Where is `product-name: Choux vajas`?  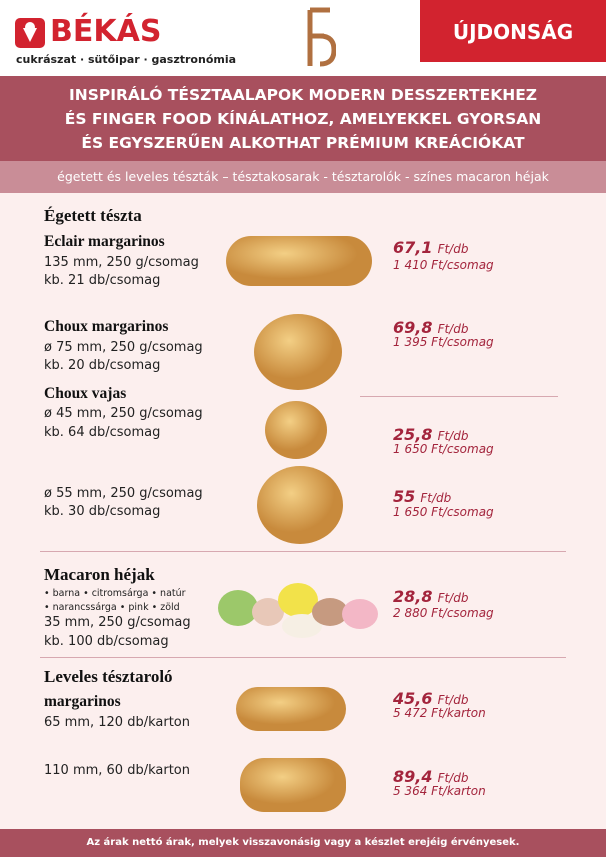
product-name: Choux vajas is located at coordinates (85, 393).